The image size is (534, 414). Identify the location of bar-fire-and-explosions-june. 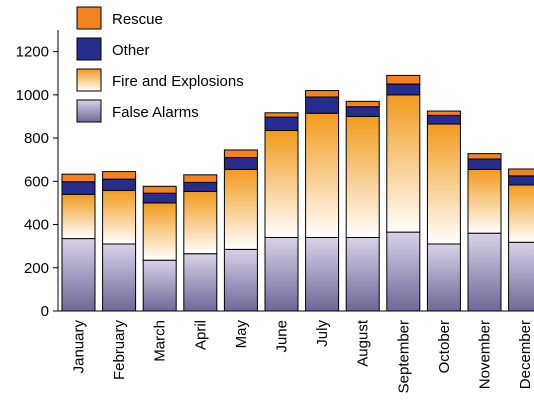
(281, 184).